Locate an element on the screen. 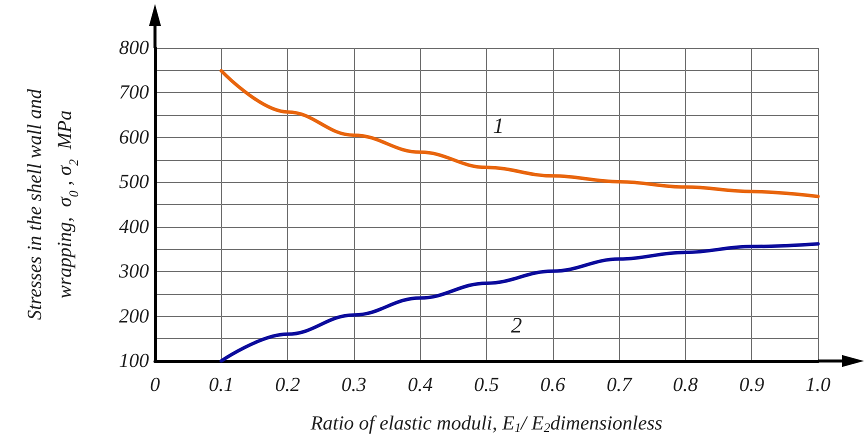  x-tick-label: 0 is located at coordinates (155, 385).